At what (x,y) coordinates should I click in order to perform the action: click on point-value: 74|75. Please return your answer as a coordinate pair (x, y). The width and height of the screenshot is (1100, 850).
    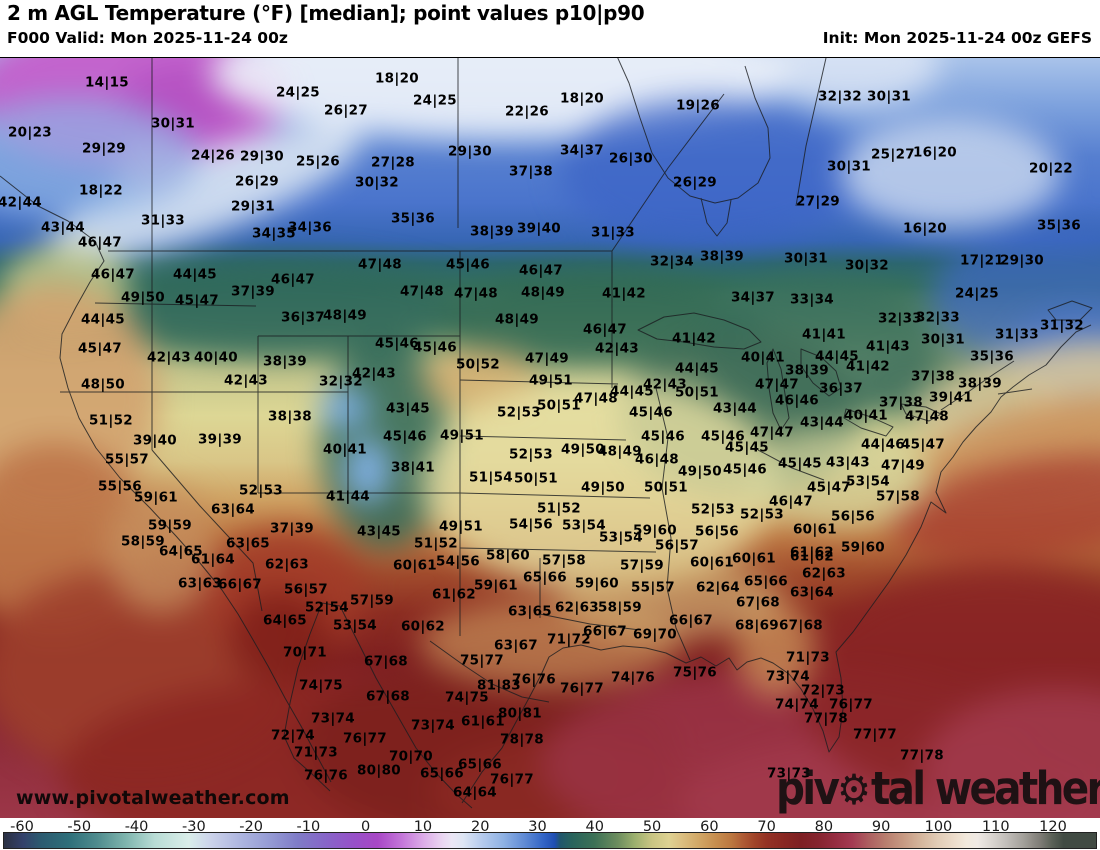
    Looking at the image, I should click on (321, 685).